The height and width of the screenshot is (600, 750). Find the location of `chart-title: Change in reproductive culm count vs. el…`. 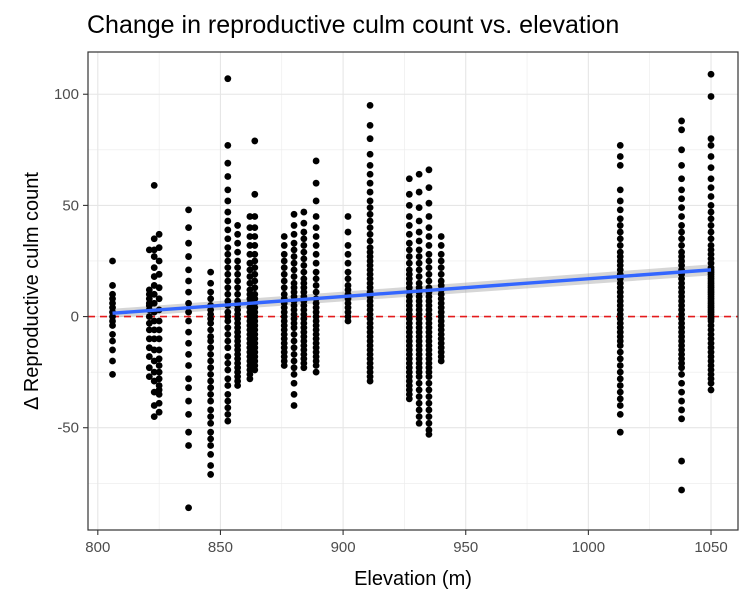

chart-title: Change in reproductive culm count vs. el… is located at coordinates (353, 25).